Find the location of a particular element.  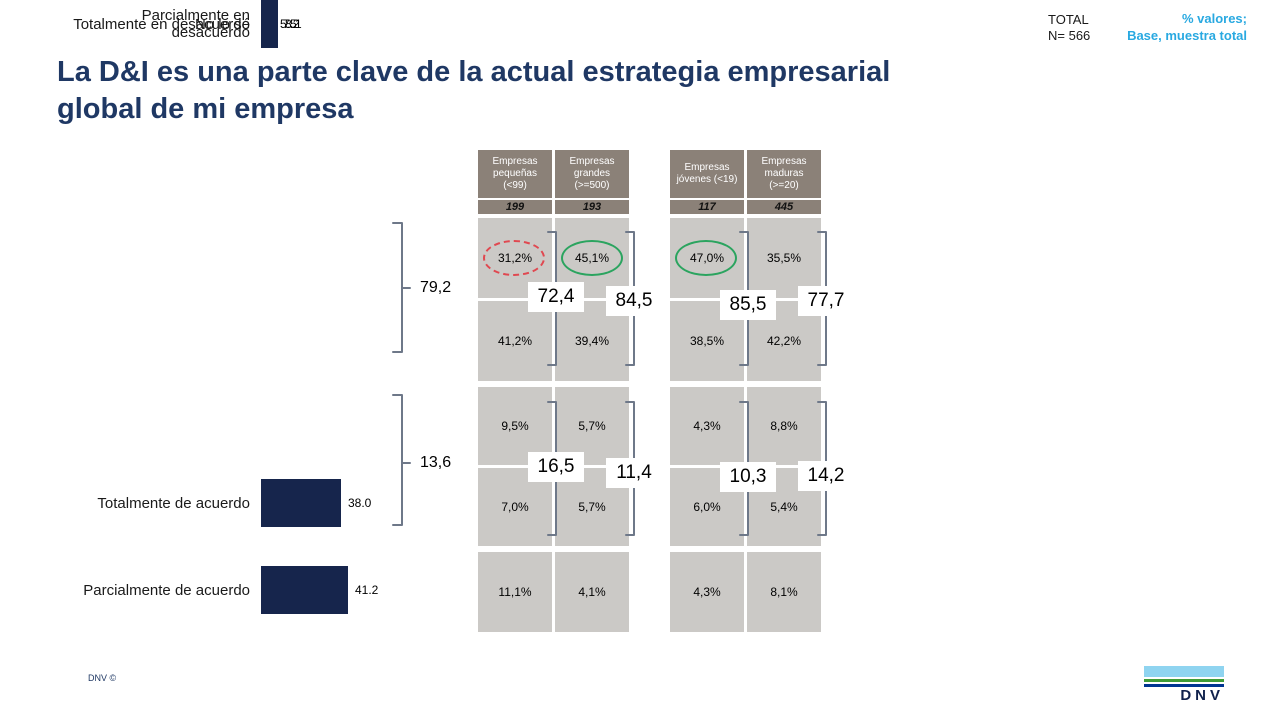

summary-brackets is located at coordinates (401, 374).